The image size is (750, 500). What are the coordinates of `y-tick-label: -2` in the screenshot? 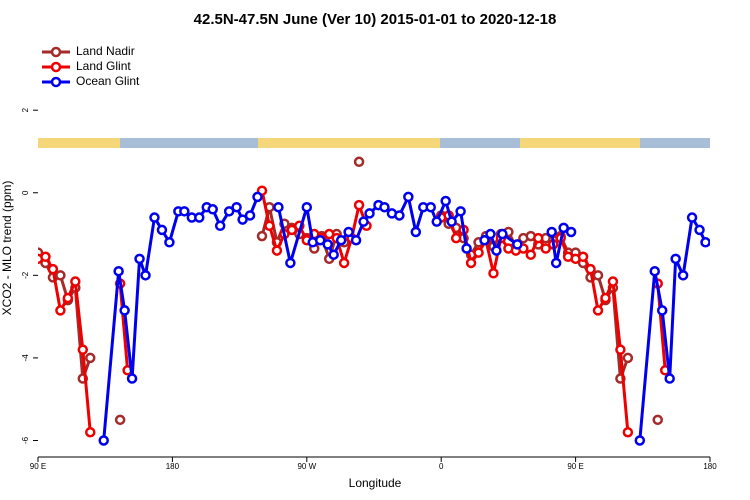 It's located at (25, 275).